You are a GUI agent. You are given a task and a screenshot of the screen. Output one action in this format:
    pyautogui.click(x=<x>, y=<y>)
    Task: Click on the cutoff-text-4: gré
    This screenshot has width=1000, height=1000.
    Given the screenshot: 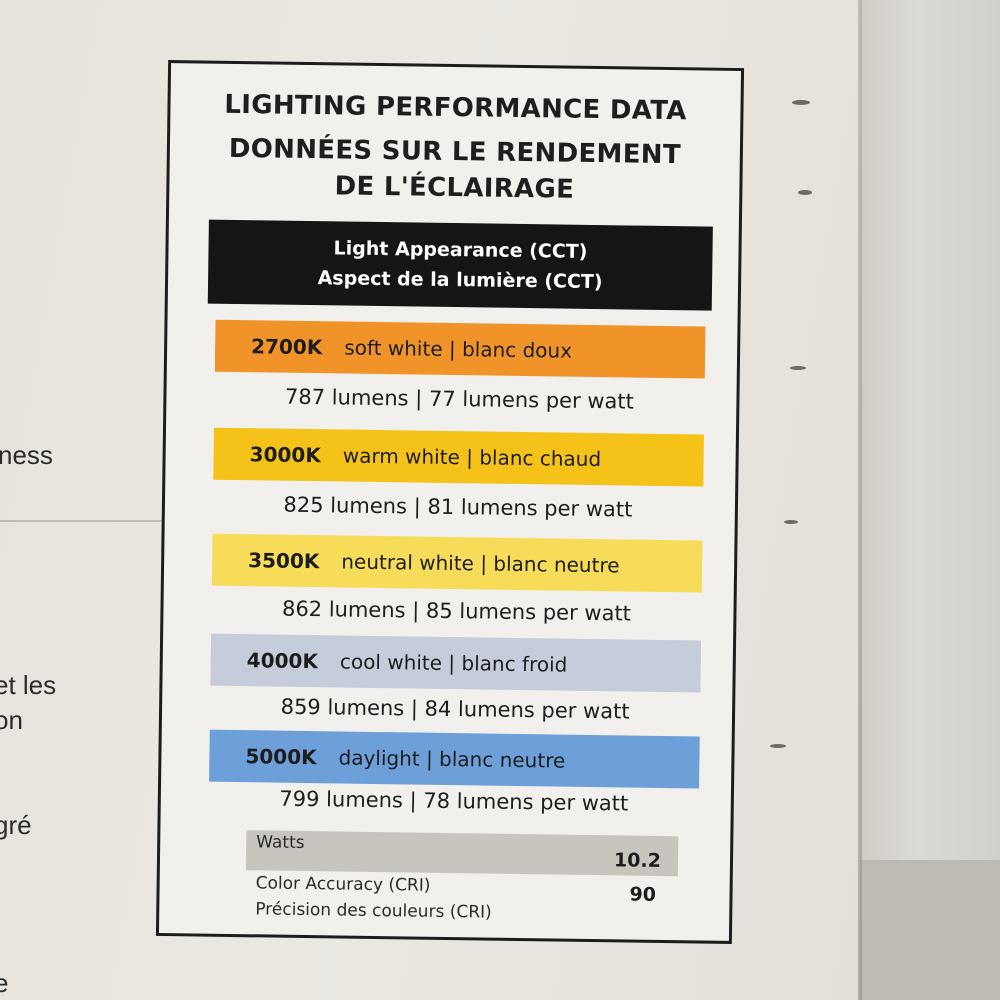 What is the action you would take?
    pyautogui.click(x=16, y=825)
    